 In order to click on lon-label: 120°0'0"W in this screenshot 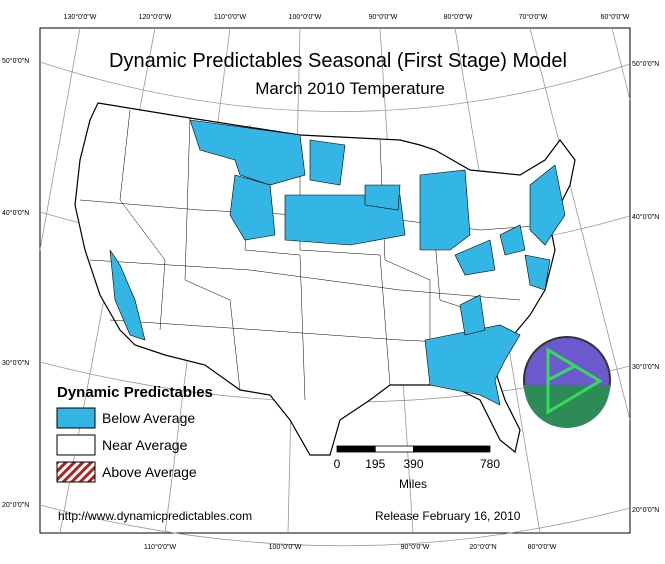, I will do `click(155, 17)`.